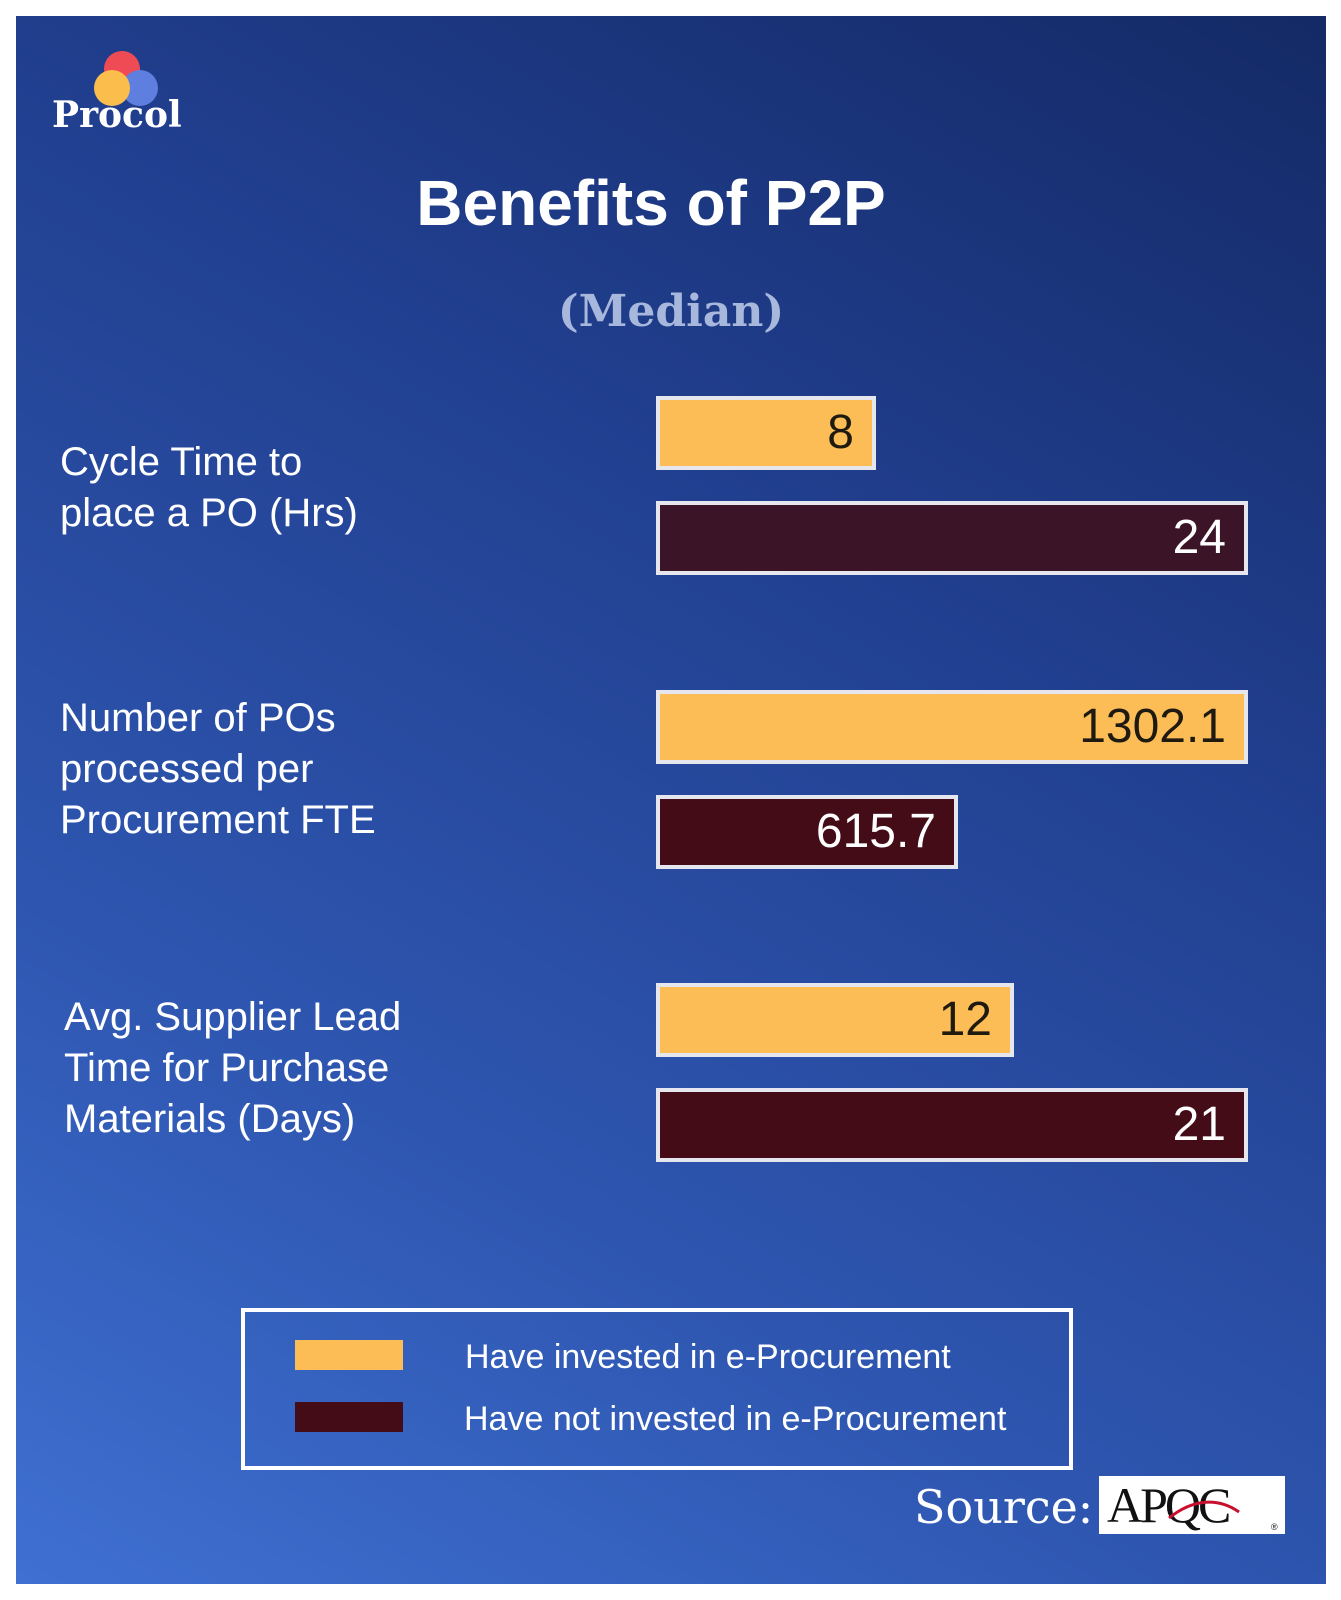 This screenshot has width=1341, height=1600. I want to click on chart-title: Benefits of P2P, so click(651, 203).